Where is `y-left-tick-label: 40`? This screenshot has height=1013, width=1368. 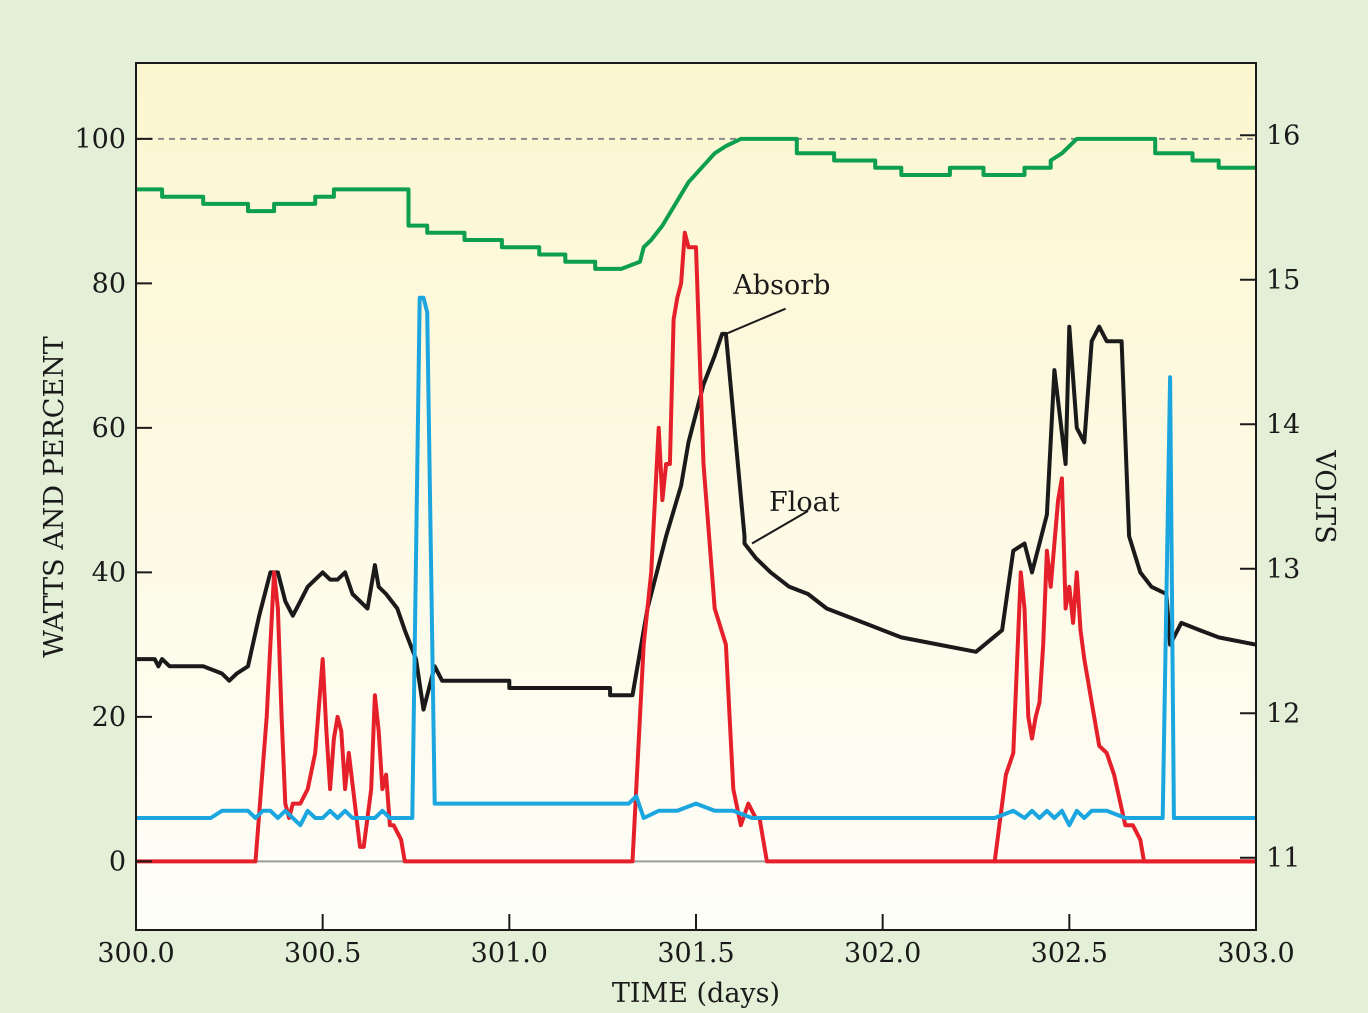
y-left-tick-label: 40 is located at coordinates (109, 572).